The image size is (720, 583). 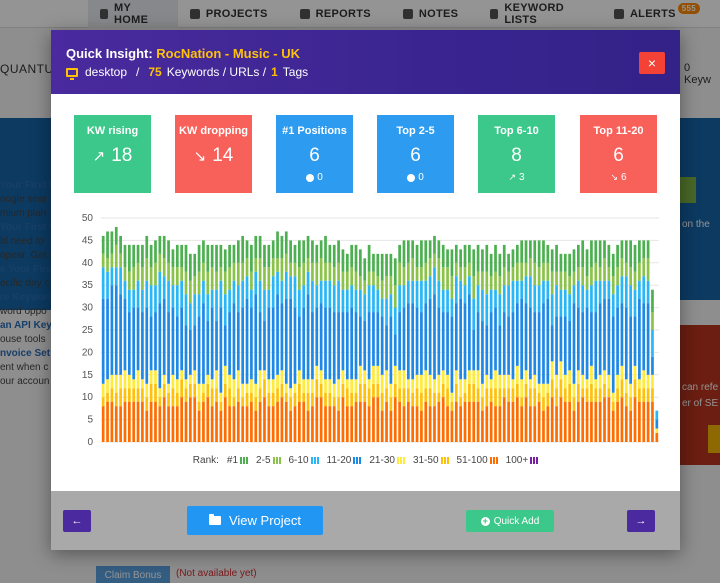 I want to click on legend-item: #1, so click(x=238, y=460).